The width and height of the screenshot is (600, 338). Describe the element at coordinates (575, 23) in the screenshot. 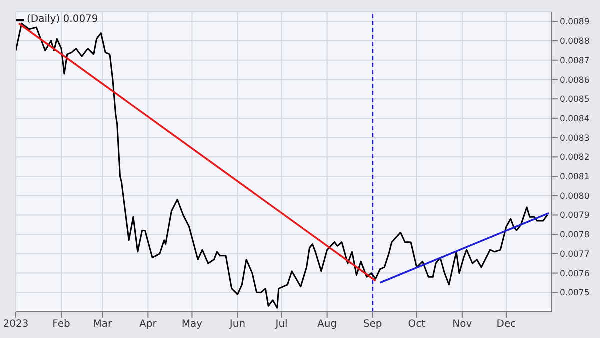

I see `y-tick-label: 0.0089` at that location.